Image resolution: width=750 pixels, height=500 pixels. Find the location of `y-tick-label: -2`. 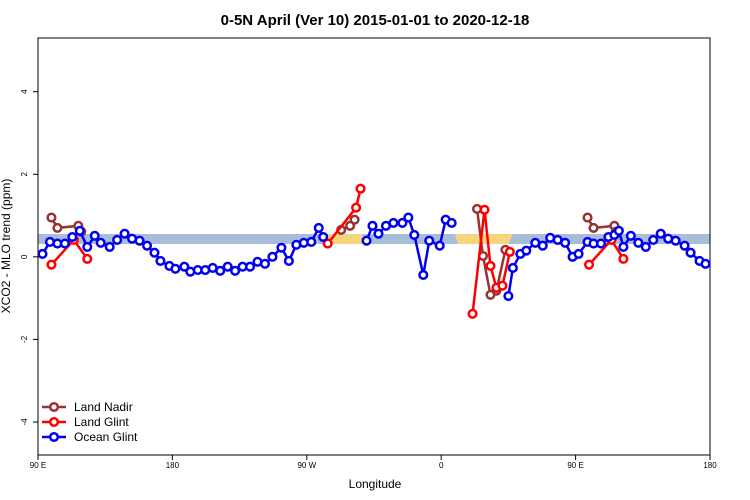

y-tick-label: -2 is located at coordinates (24, 339).